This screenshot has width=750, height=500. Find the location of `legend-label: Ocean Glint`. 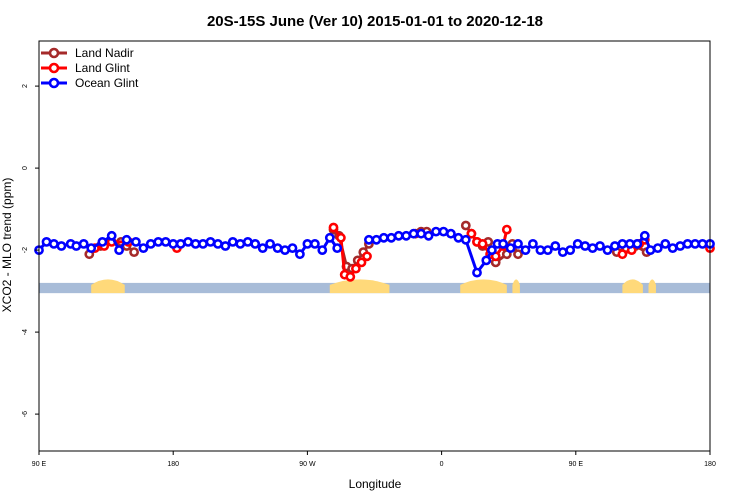

legend-label: Ocean Glint is located at coordinates (107, 83).